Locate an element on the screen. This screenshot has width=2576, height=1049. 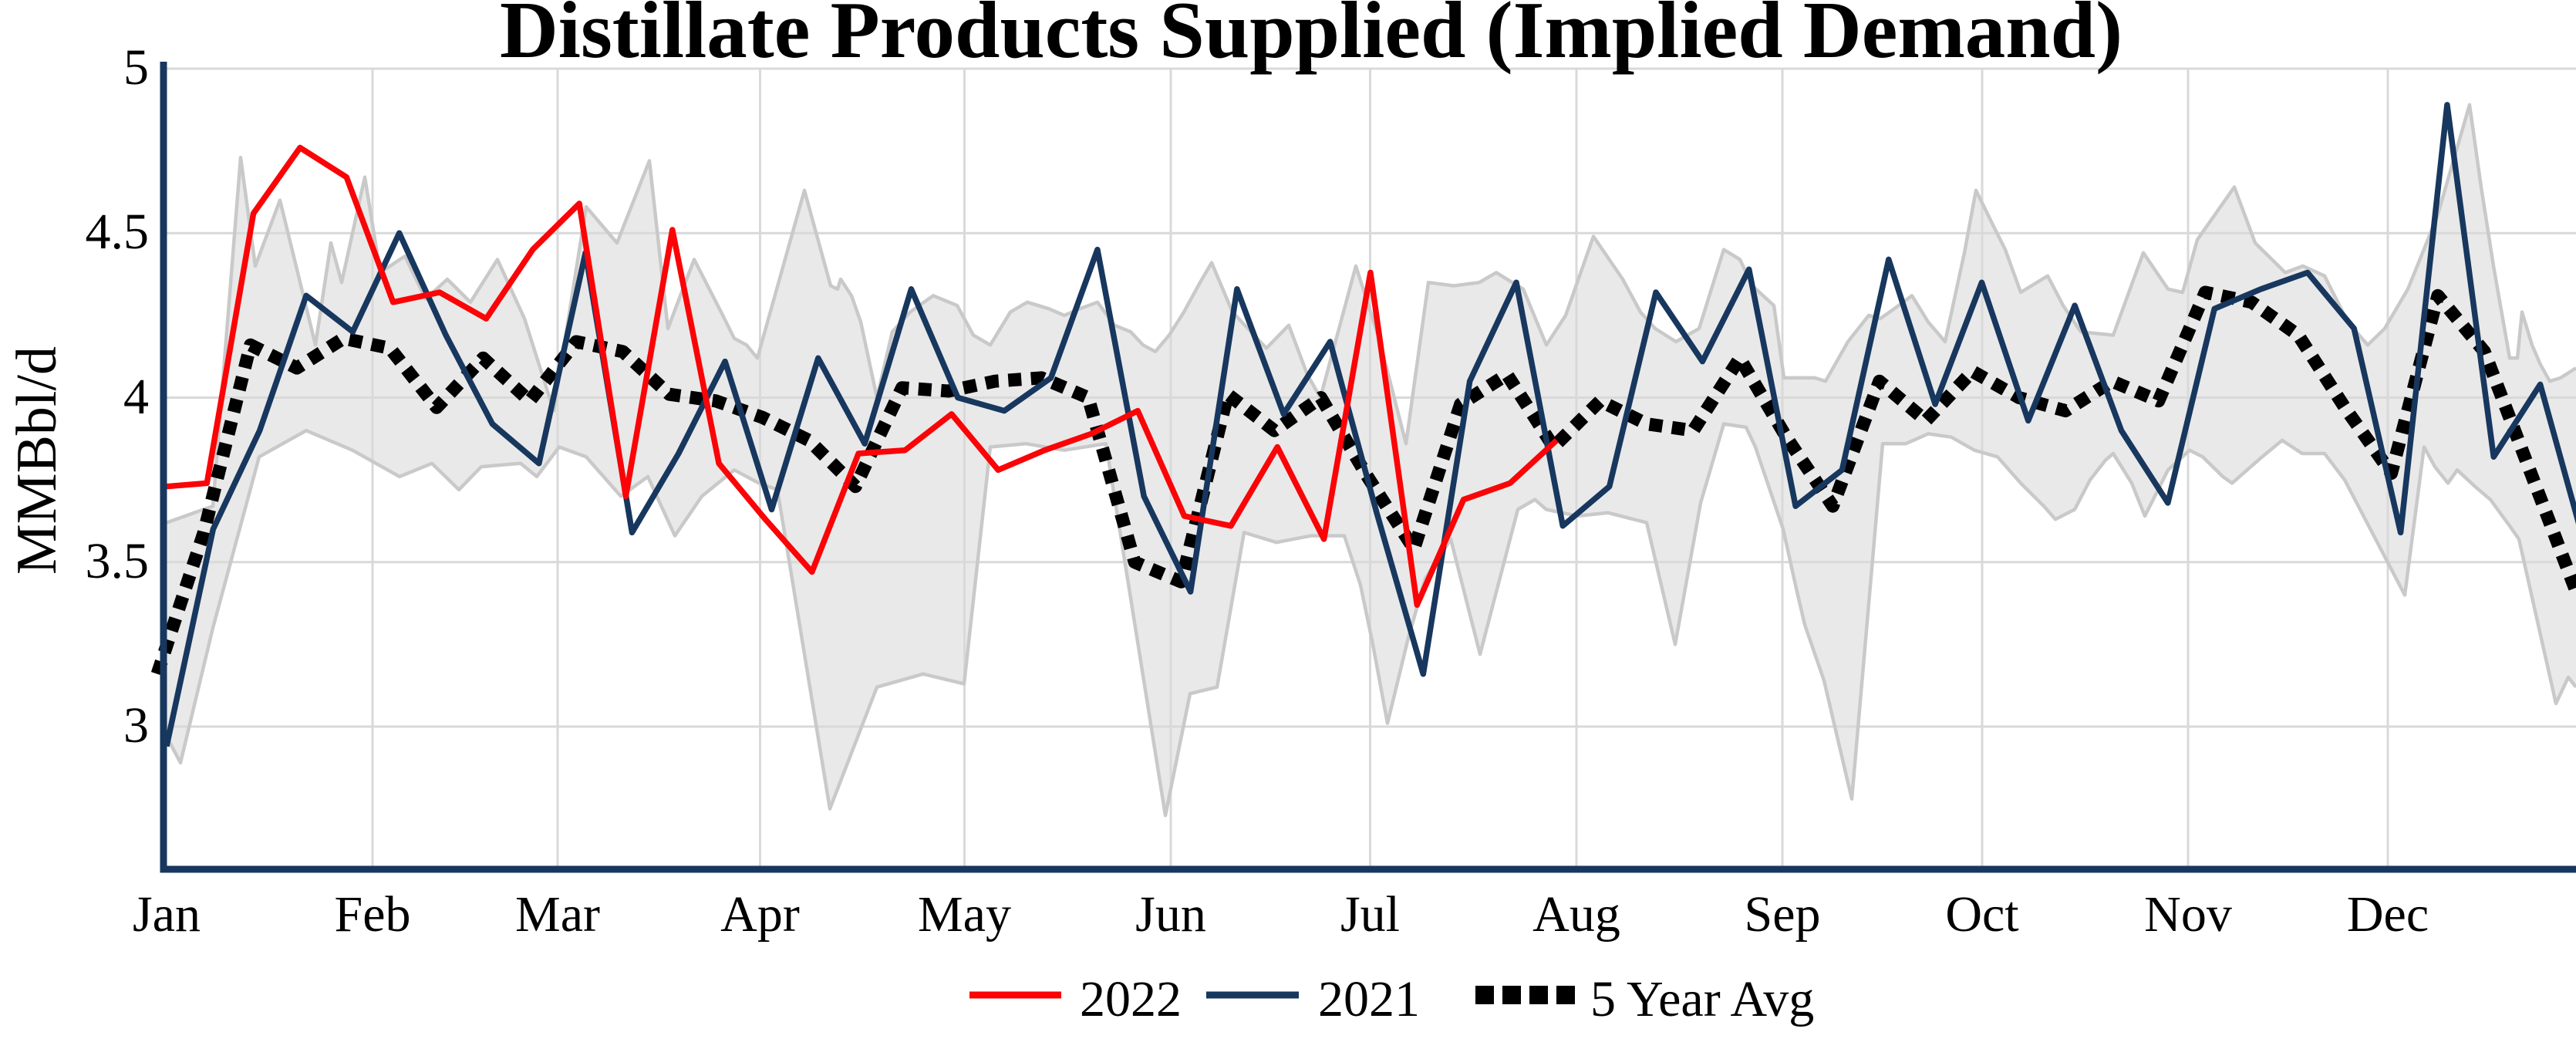
svg-text: May is located at coordinates (964, 915).